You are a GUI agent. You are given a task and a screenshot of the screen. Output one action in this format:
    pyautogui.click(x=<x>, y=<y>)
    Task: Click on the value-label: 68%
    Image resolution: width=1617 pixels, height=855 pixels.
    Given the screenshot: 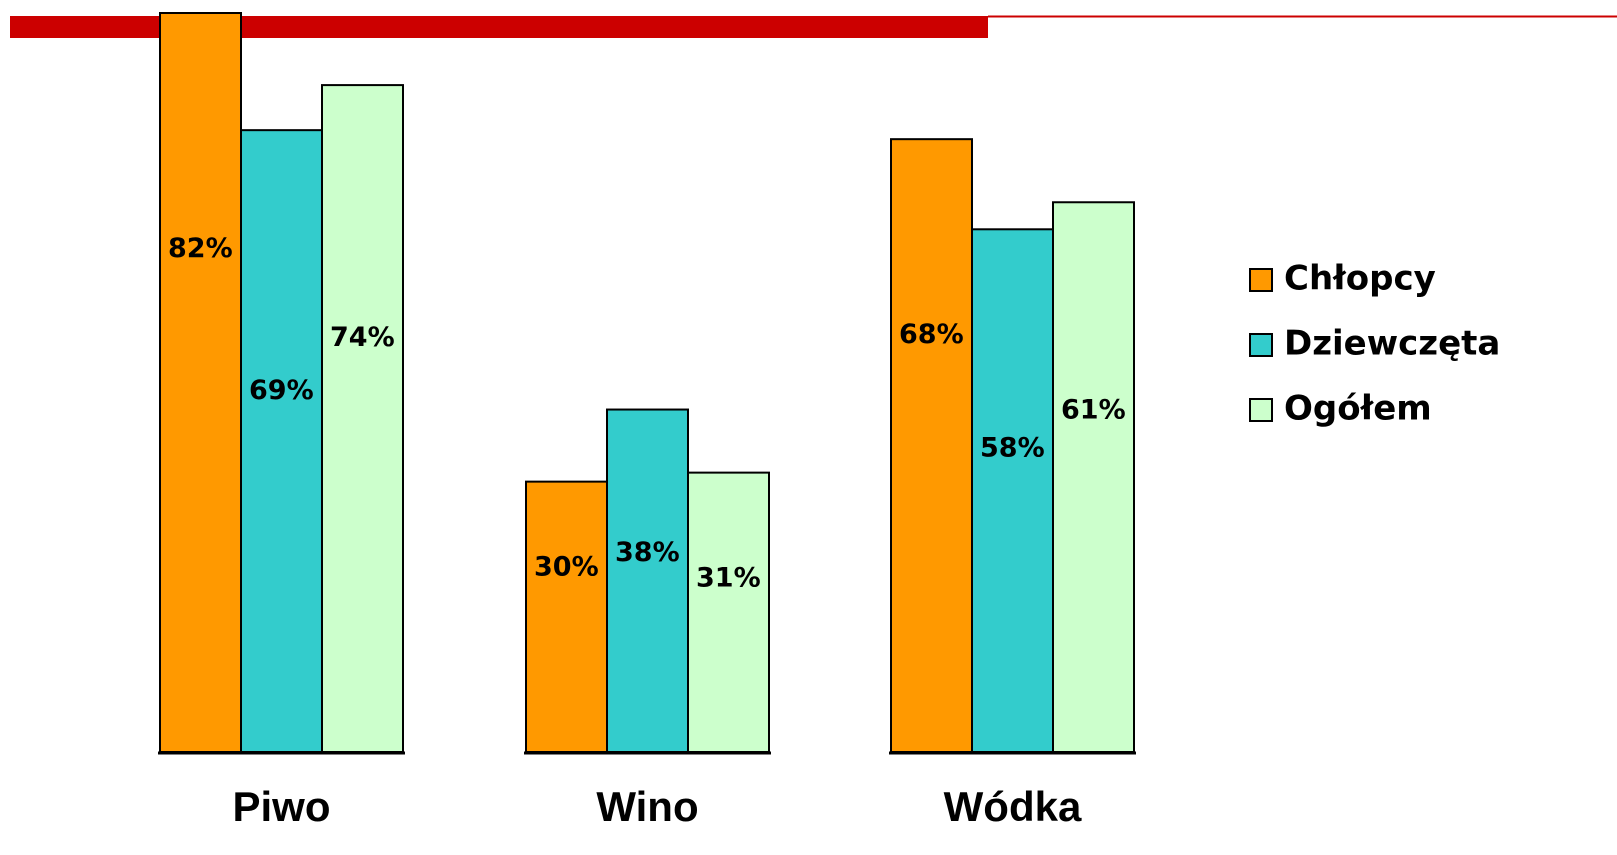 What is the action you would take?
    pyautogui.click(x=931, y=334)
    